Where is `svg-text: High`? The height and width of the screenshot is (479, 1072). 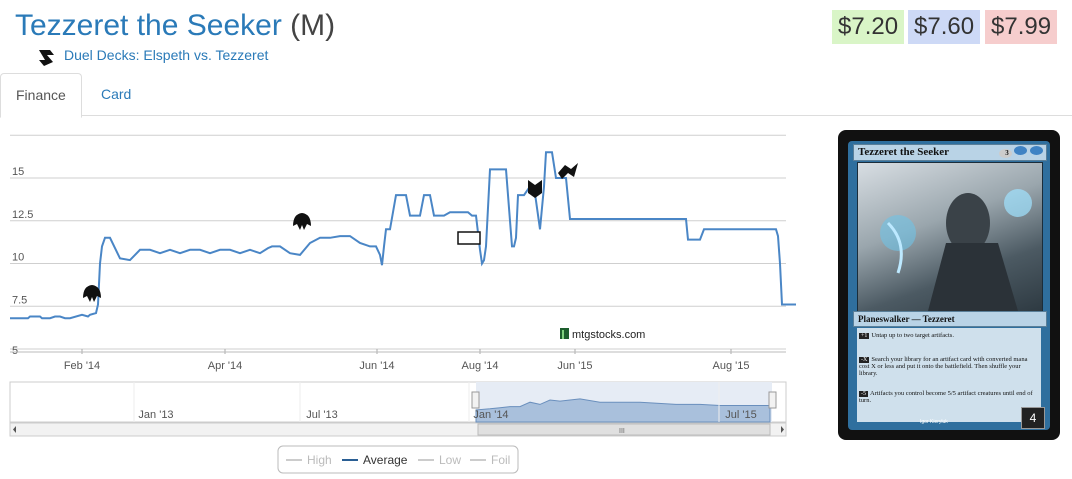
svg-text: High is located at coordinates (319, 460).